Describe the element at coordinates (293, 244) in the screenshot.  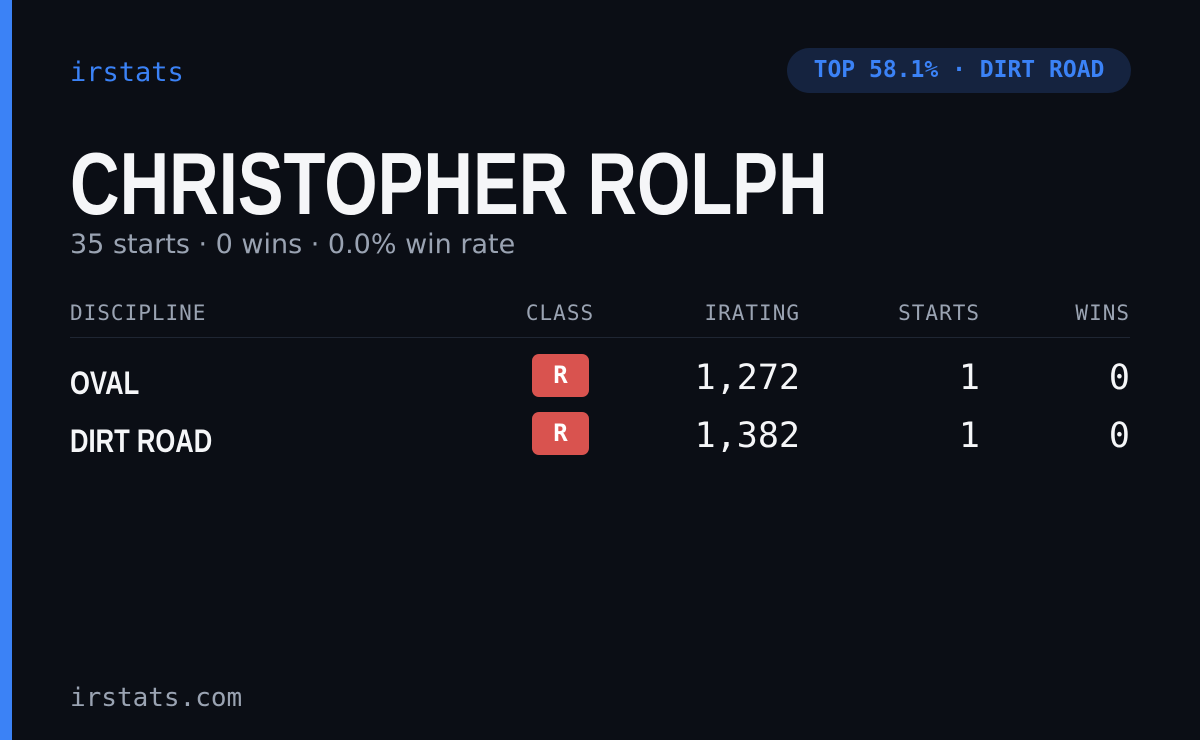
I see `summary: 35 starts · 0 wins · 0.0% win rate` at that location.